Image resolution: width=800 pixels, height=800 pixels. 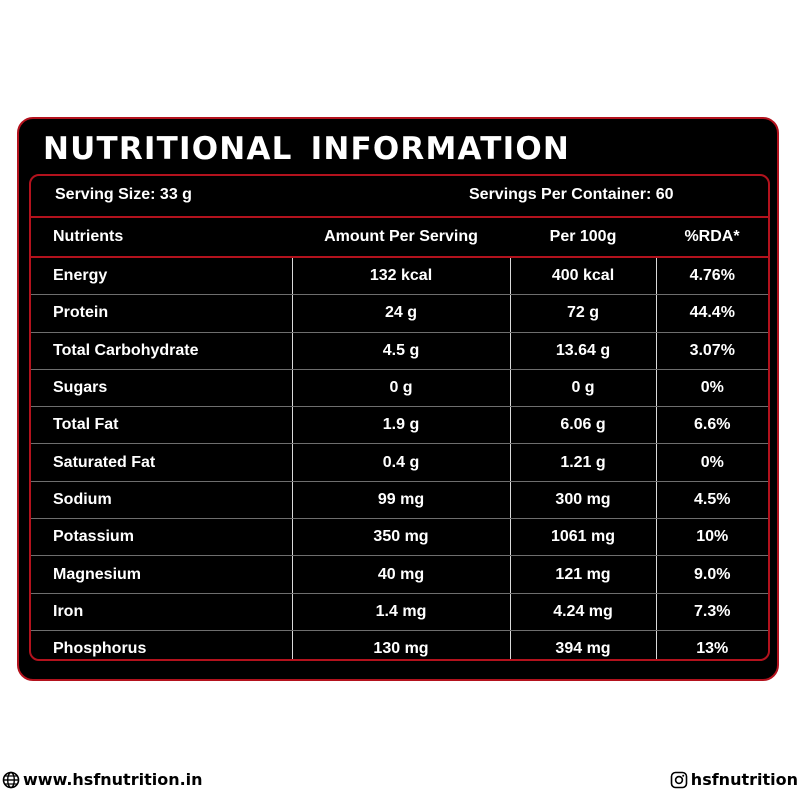 I want to click on column-header-rda: %RDA*, so click(x=712, y=238).